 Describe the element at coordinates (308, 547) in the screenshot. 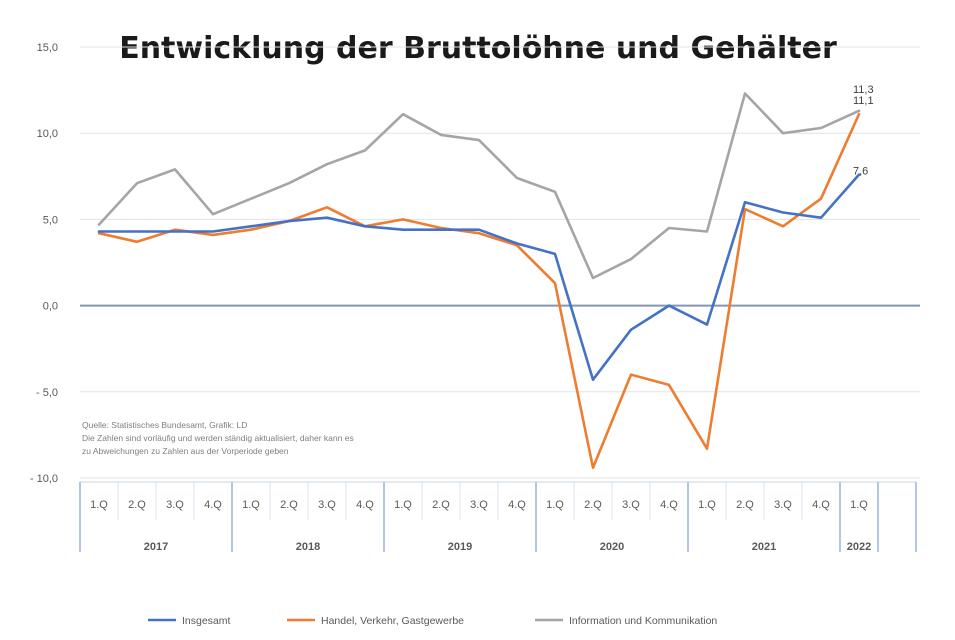

I see `year-label: 2018` at that location.